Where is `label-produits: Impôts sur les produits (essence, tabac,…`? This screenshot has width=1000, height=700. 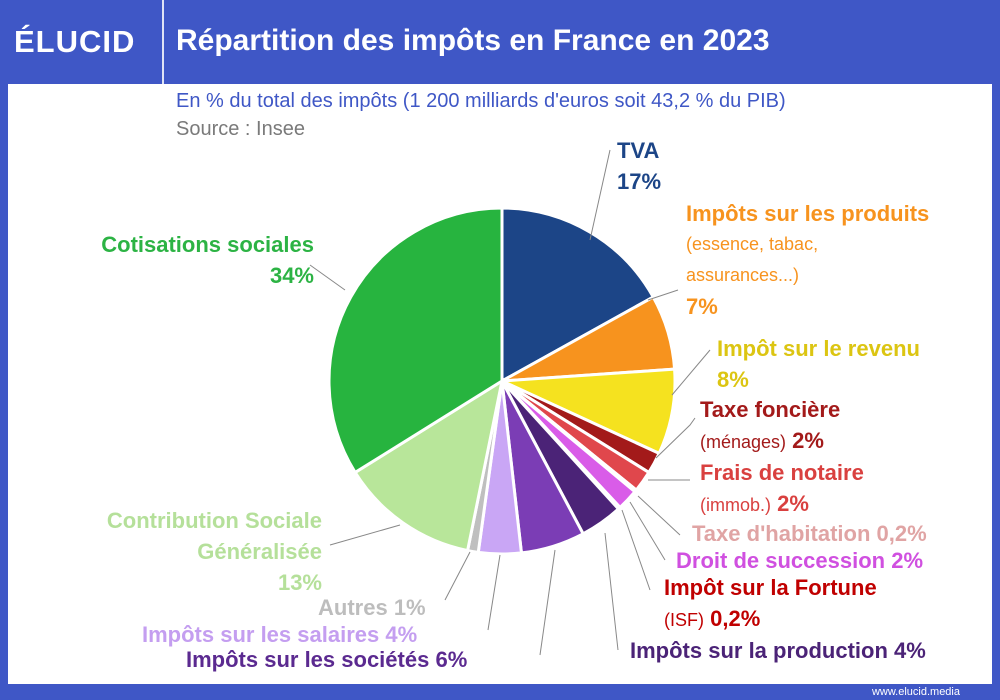 label-produits: Impôts sur les produits (essence, tabac,… is located at coordinates (807, 260).